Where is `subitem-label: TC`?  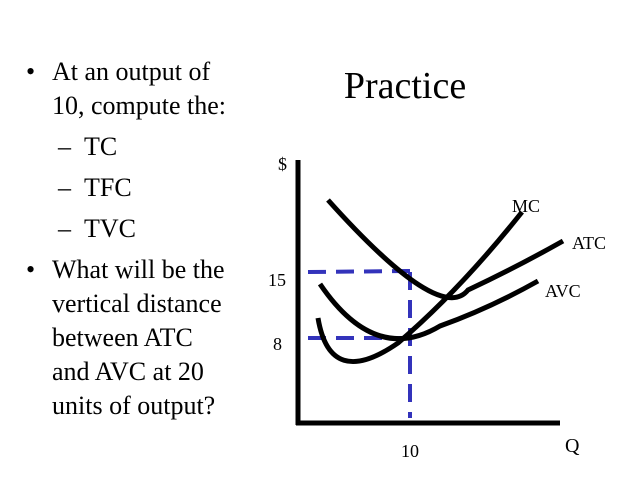 subitem-label: TC is located at coordinates (101, 146).